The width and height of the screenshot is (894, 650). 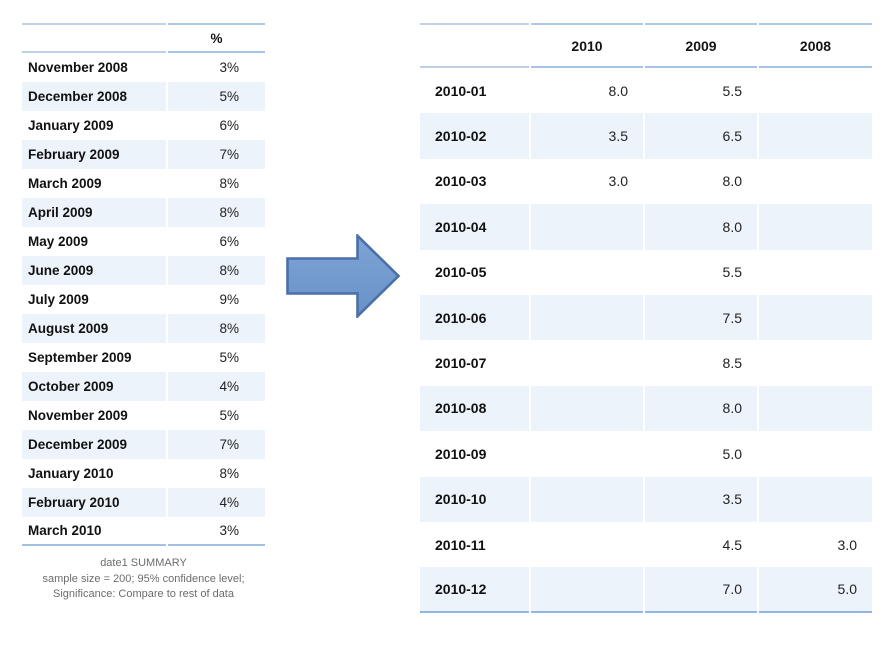 What do you see at coordinates (143, 67) in the screenshot?
I see `table-row: November 2008 3%` at bounding box center [143, 67].